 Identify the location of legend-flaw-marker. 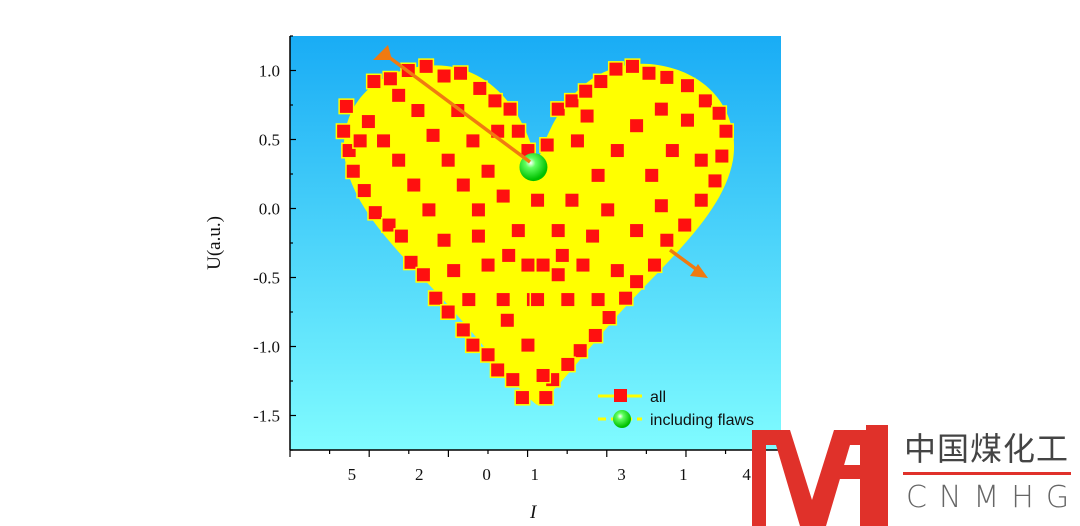
(622, 419).